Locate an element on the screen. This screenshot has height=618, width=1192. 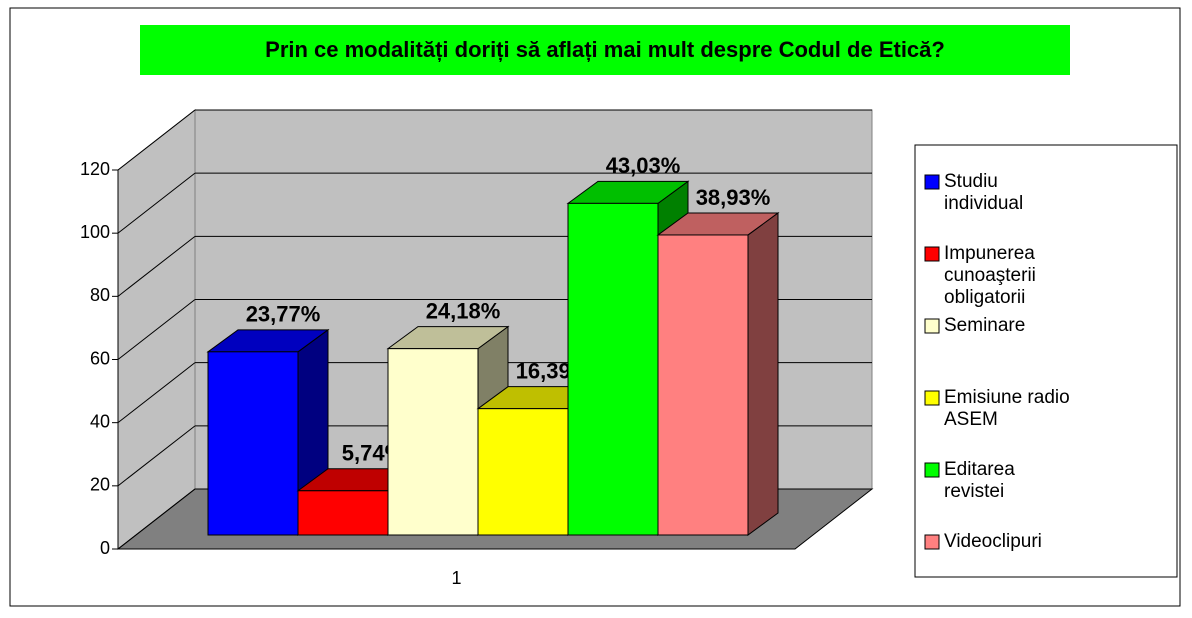
legend-line: Impunerea is located at coordinates (989, 253).